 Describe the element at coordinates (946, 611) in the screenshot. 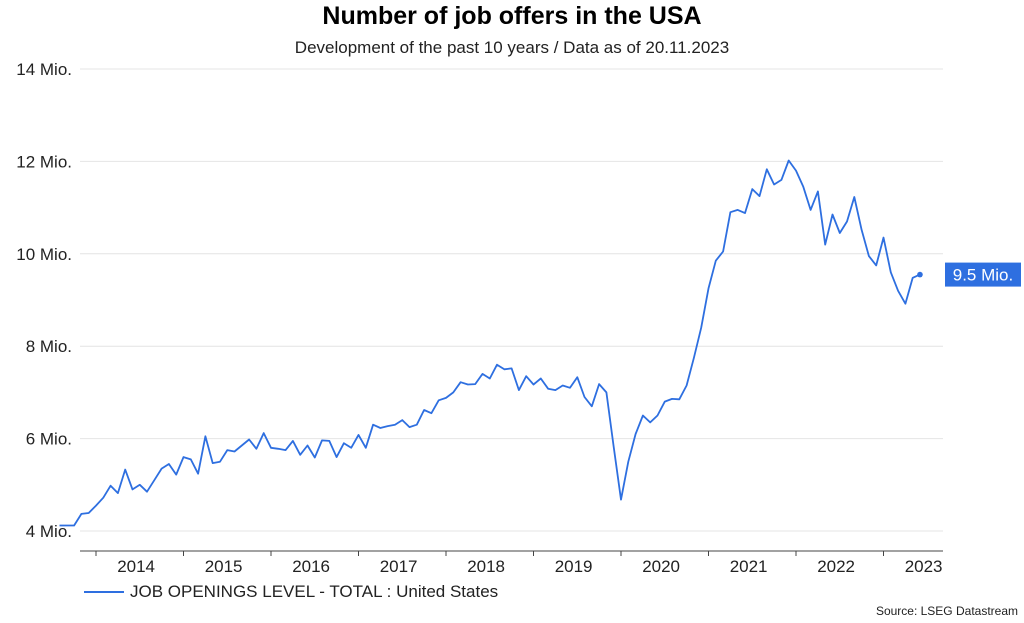

I see `source-note: Source: LSEG Datastream` at that location.